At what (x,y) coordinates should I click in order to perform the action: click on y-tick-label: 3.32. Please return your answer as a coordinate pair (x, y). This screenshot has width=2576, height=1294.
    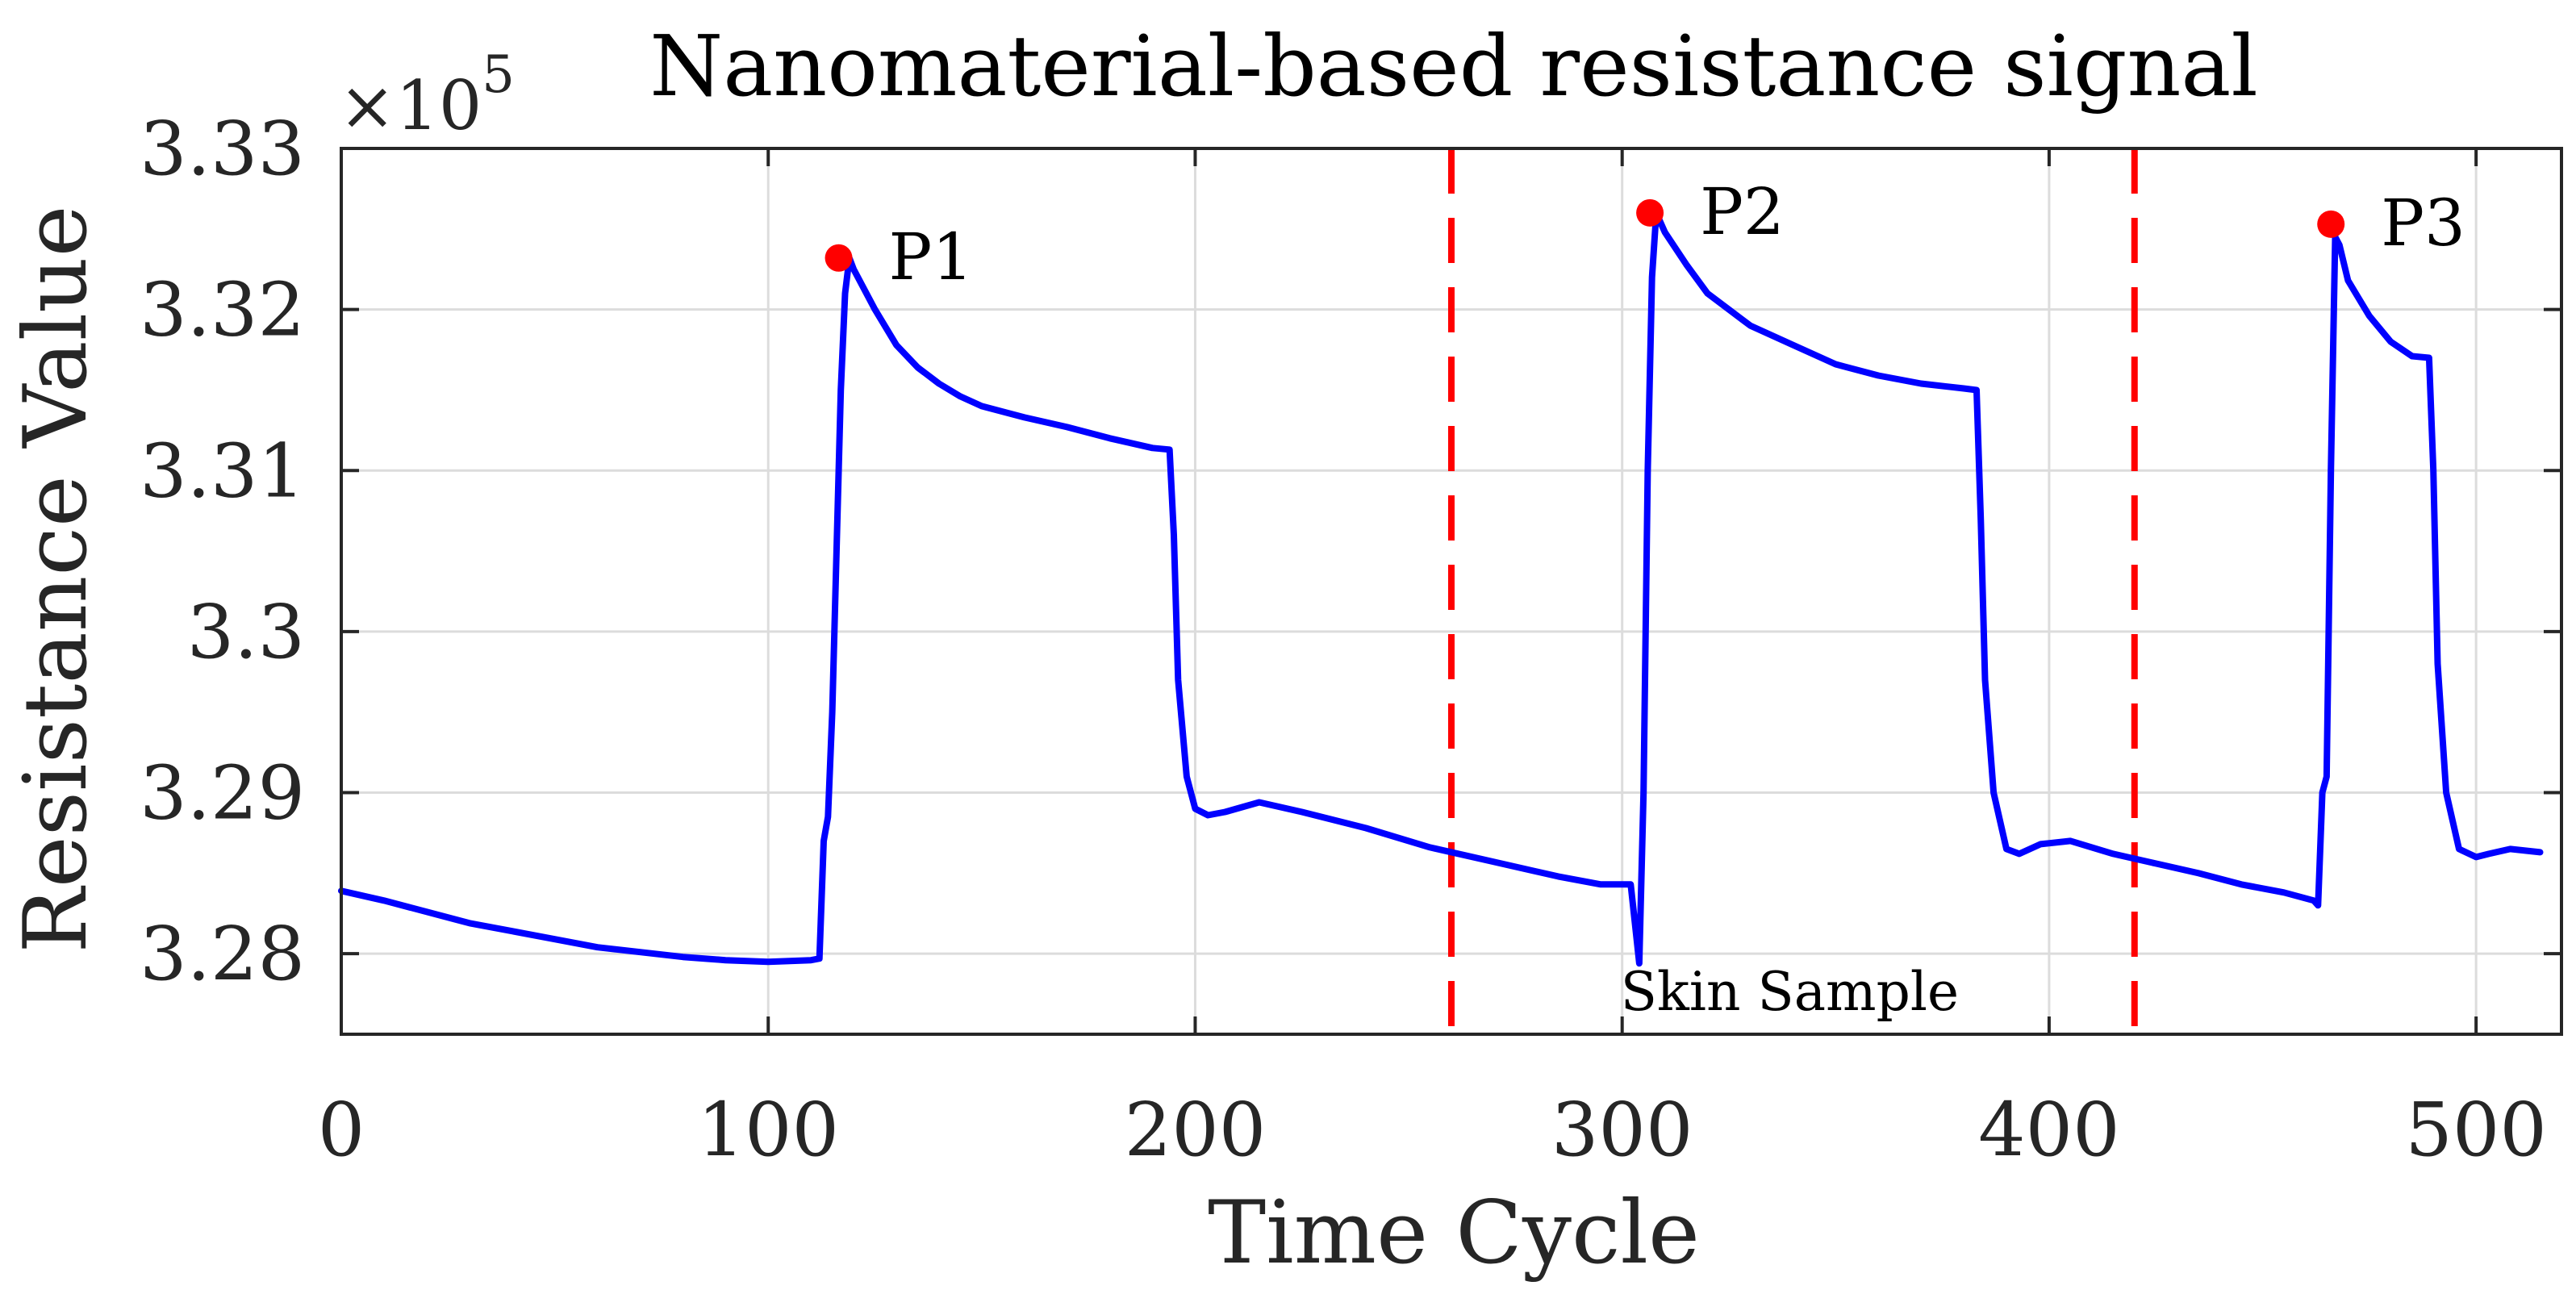
    Looking at the image, I should click on (222, 310).